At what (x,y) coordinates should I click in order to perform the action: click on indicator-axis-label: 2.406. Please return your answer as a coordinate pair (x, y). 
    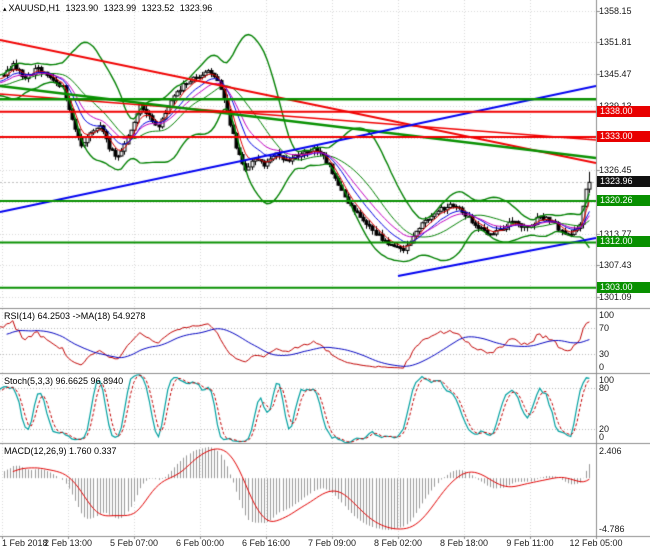
    Looking at the image, I should click on (610, 451).